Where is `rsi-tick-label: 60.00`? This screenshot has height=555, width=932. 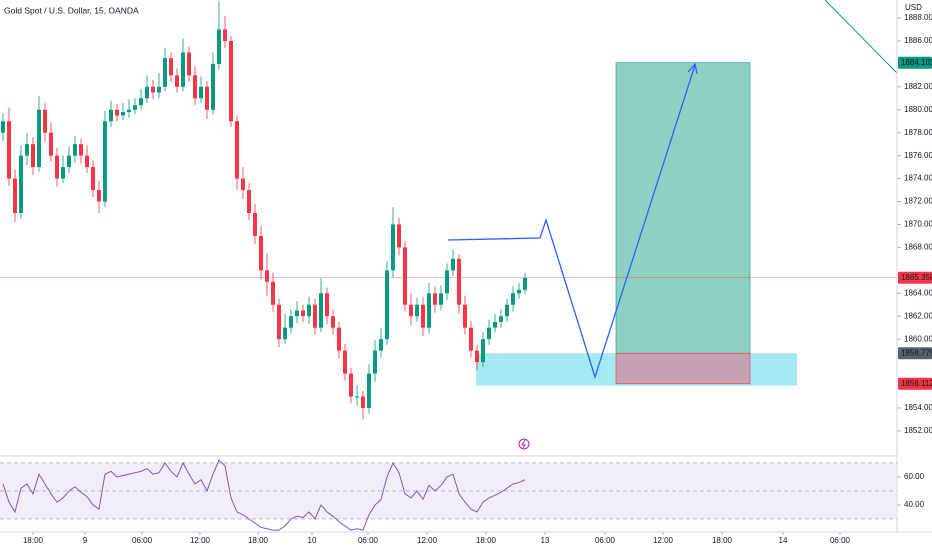
rsi-tick-label: 60.00 is located at coordinates (914, 476).